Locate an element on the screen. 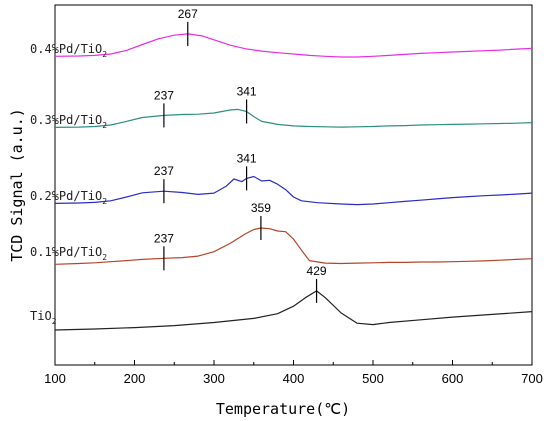 The image size is (550, 421). series-4: TiO2 429 is located at coordinates (281, 297).